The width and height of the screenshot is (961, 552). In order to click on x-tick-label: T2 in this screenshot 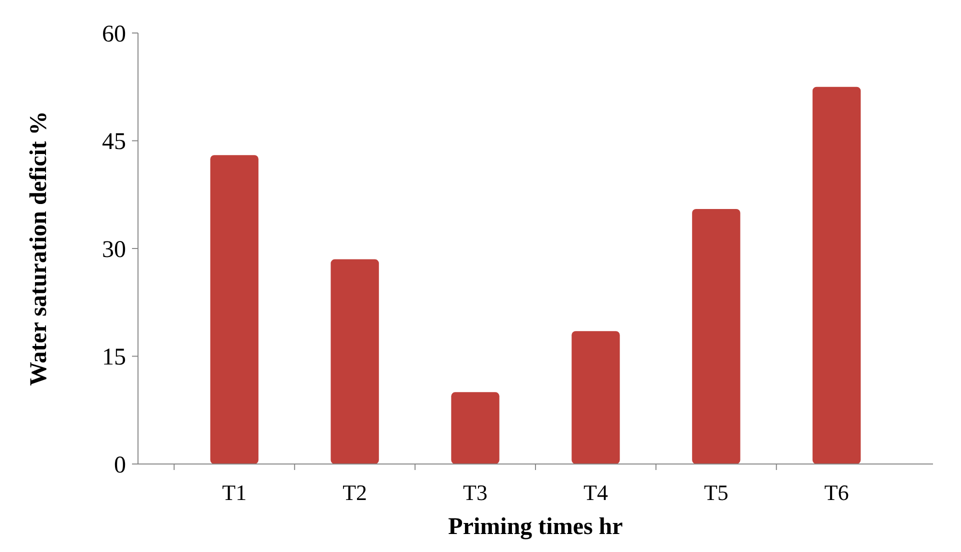, I will do `click(355, 492)`.